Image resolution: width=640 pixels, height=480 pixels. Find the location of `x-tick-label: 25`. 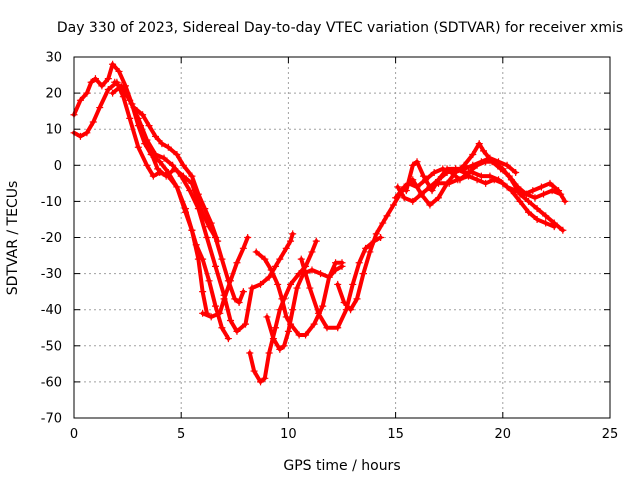

x-tick-label: 25 is located at coordinates (610, 434).